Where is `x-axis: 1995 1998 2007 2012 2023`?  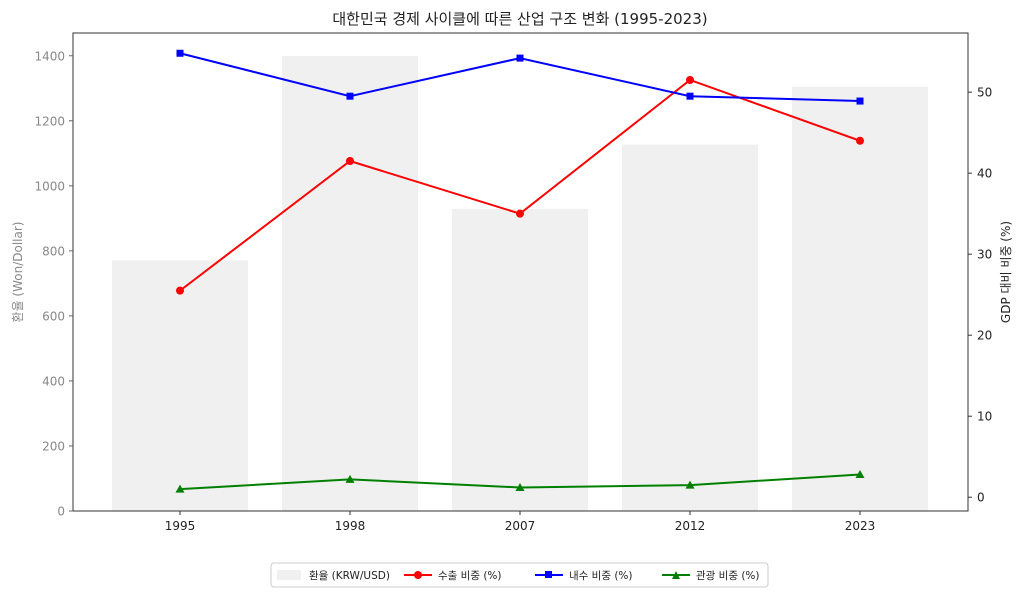 x-axis: 1995 1998 2007 2012 2023 is located at coordinates (520, 522).